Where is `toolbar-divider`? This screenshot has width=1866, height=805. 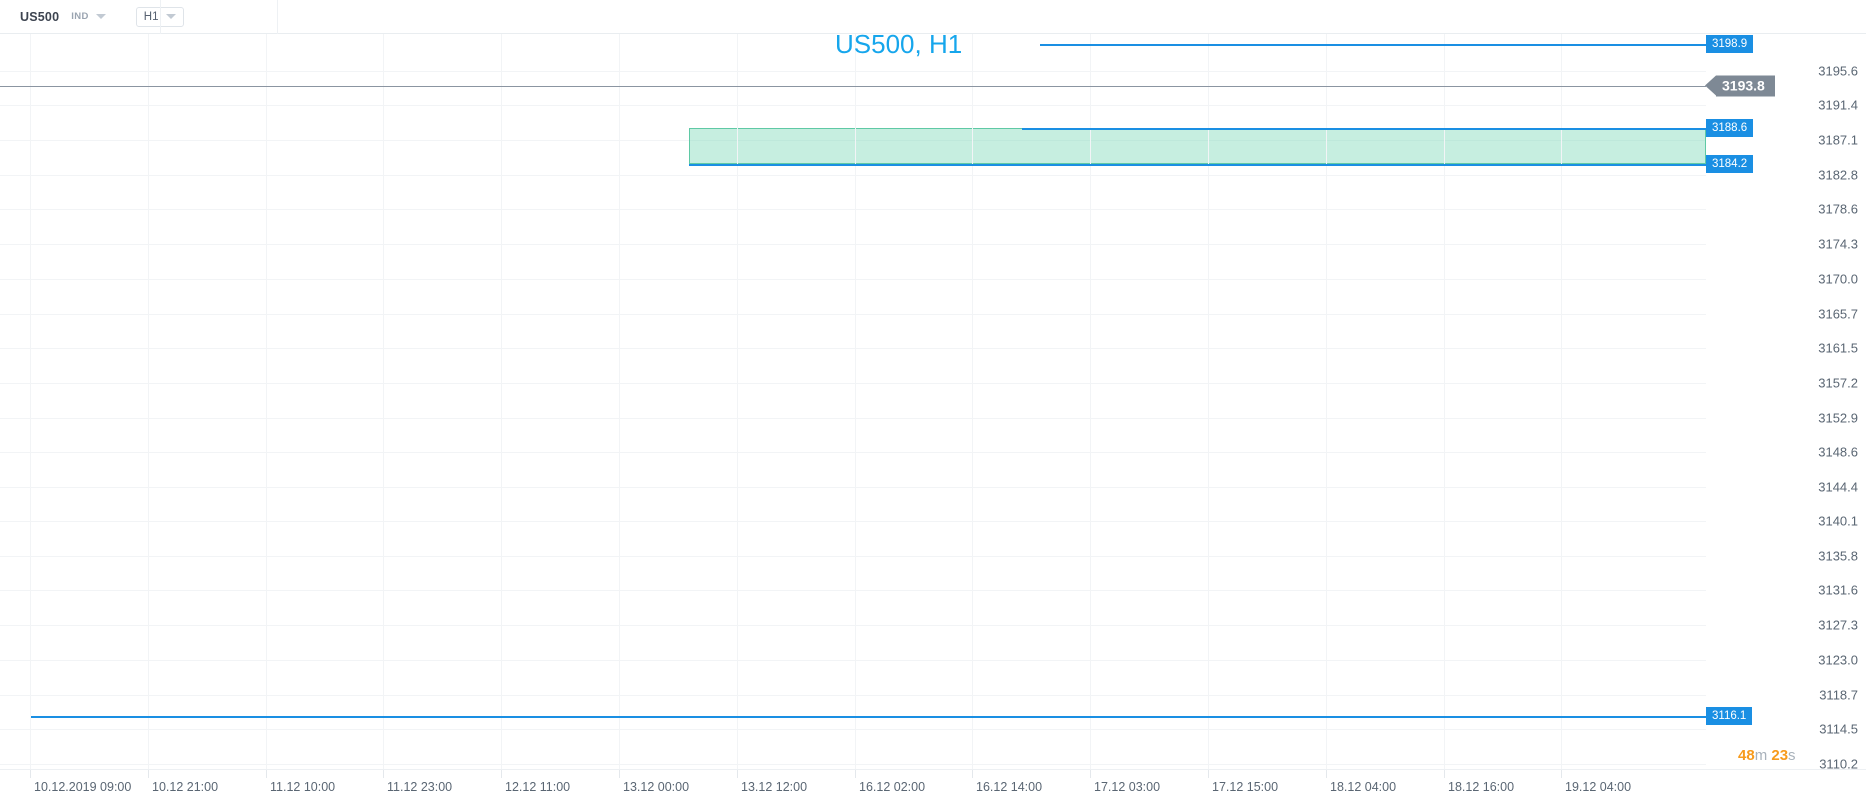 toolbar-divider is located at coordinates (160, 17).